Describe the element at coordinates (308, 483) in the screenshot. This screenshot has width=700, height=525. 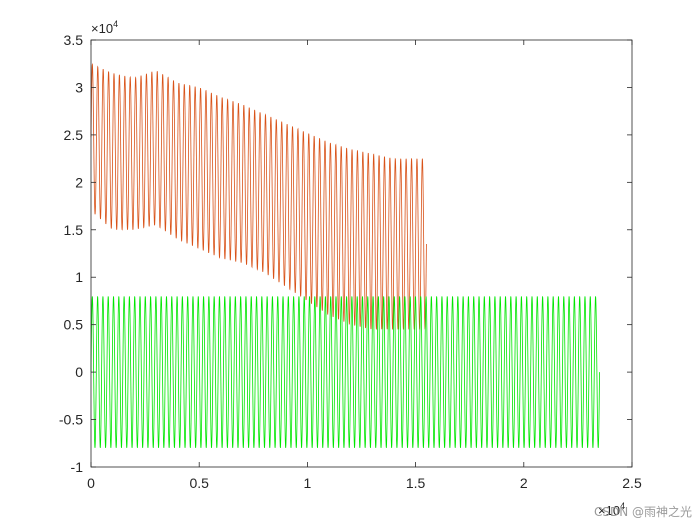
I see `x-tick-label: 1` at that location.